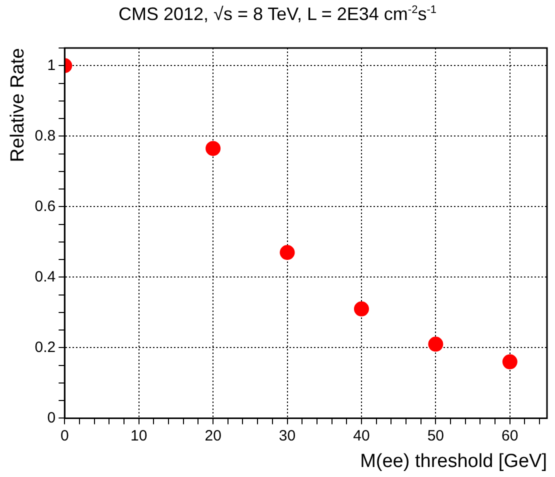  Describe the element at coordinates (278, 14) in the screenshot. I see `chart-title: CMS 2012, √s = 8 TeV, L = 2E34 cm$^{-2}$s$^{-1}$` at that location.